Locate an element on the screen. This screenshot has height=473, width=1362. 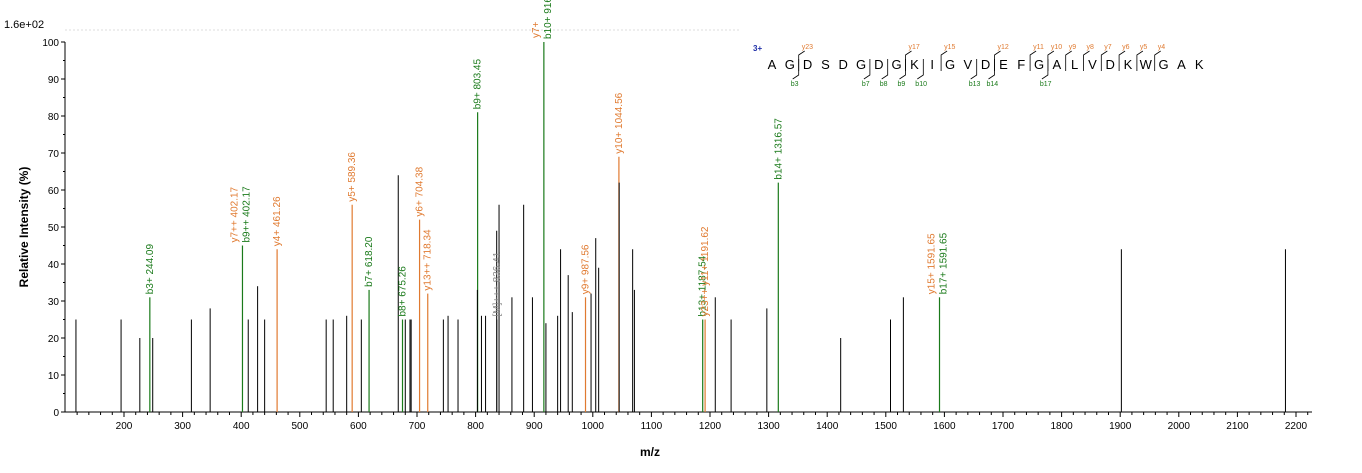
y-ion-marker: y23 is located at coordinates (807, 47).